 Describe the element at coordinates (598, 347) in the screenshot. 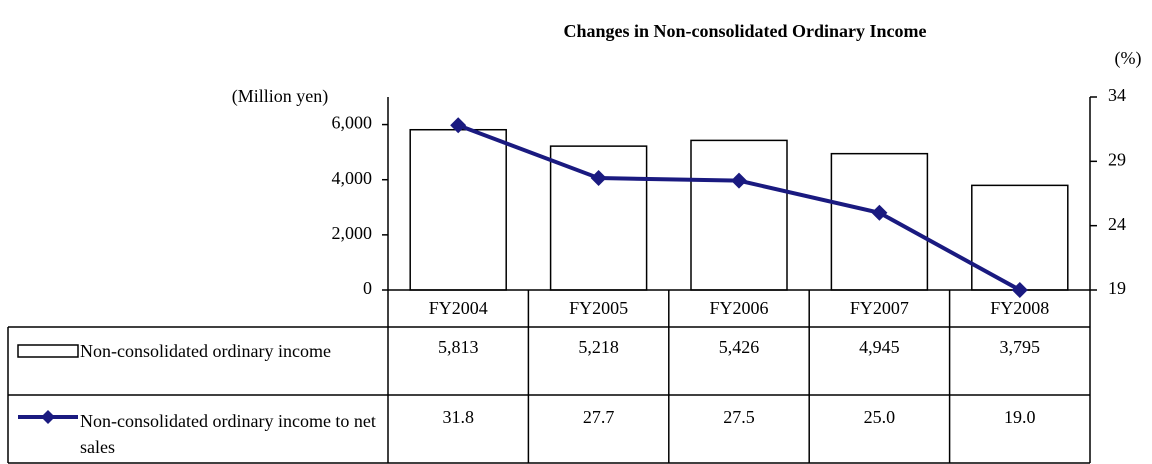

I see `table-value: 5,218` at that location.